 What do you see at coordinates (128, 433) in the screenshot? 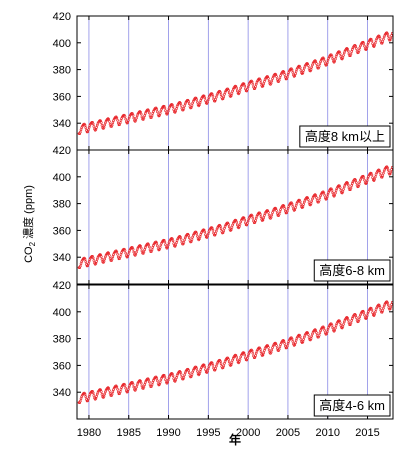
I see `x-tick-label: 1985` at bounding box center [128, 433].